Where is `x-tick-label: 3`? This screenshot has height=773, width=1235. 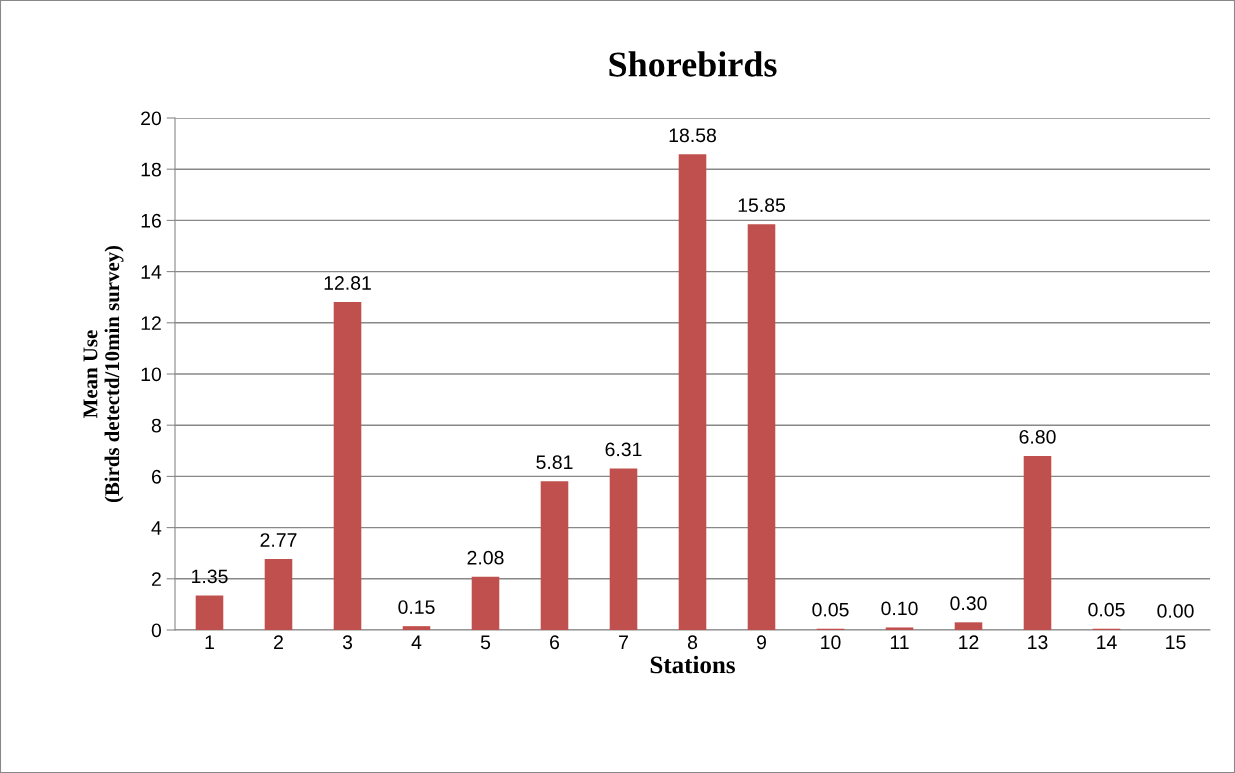 x-tick-label: 3 is located at coordinates (347, 642).